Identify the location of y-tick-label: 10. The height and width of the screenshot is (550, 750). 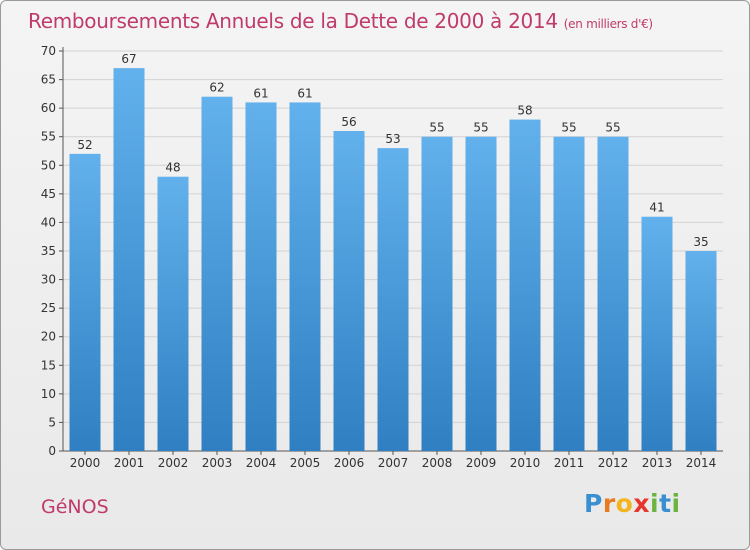
(48, 394).